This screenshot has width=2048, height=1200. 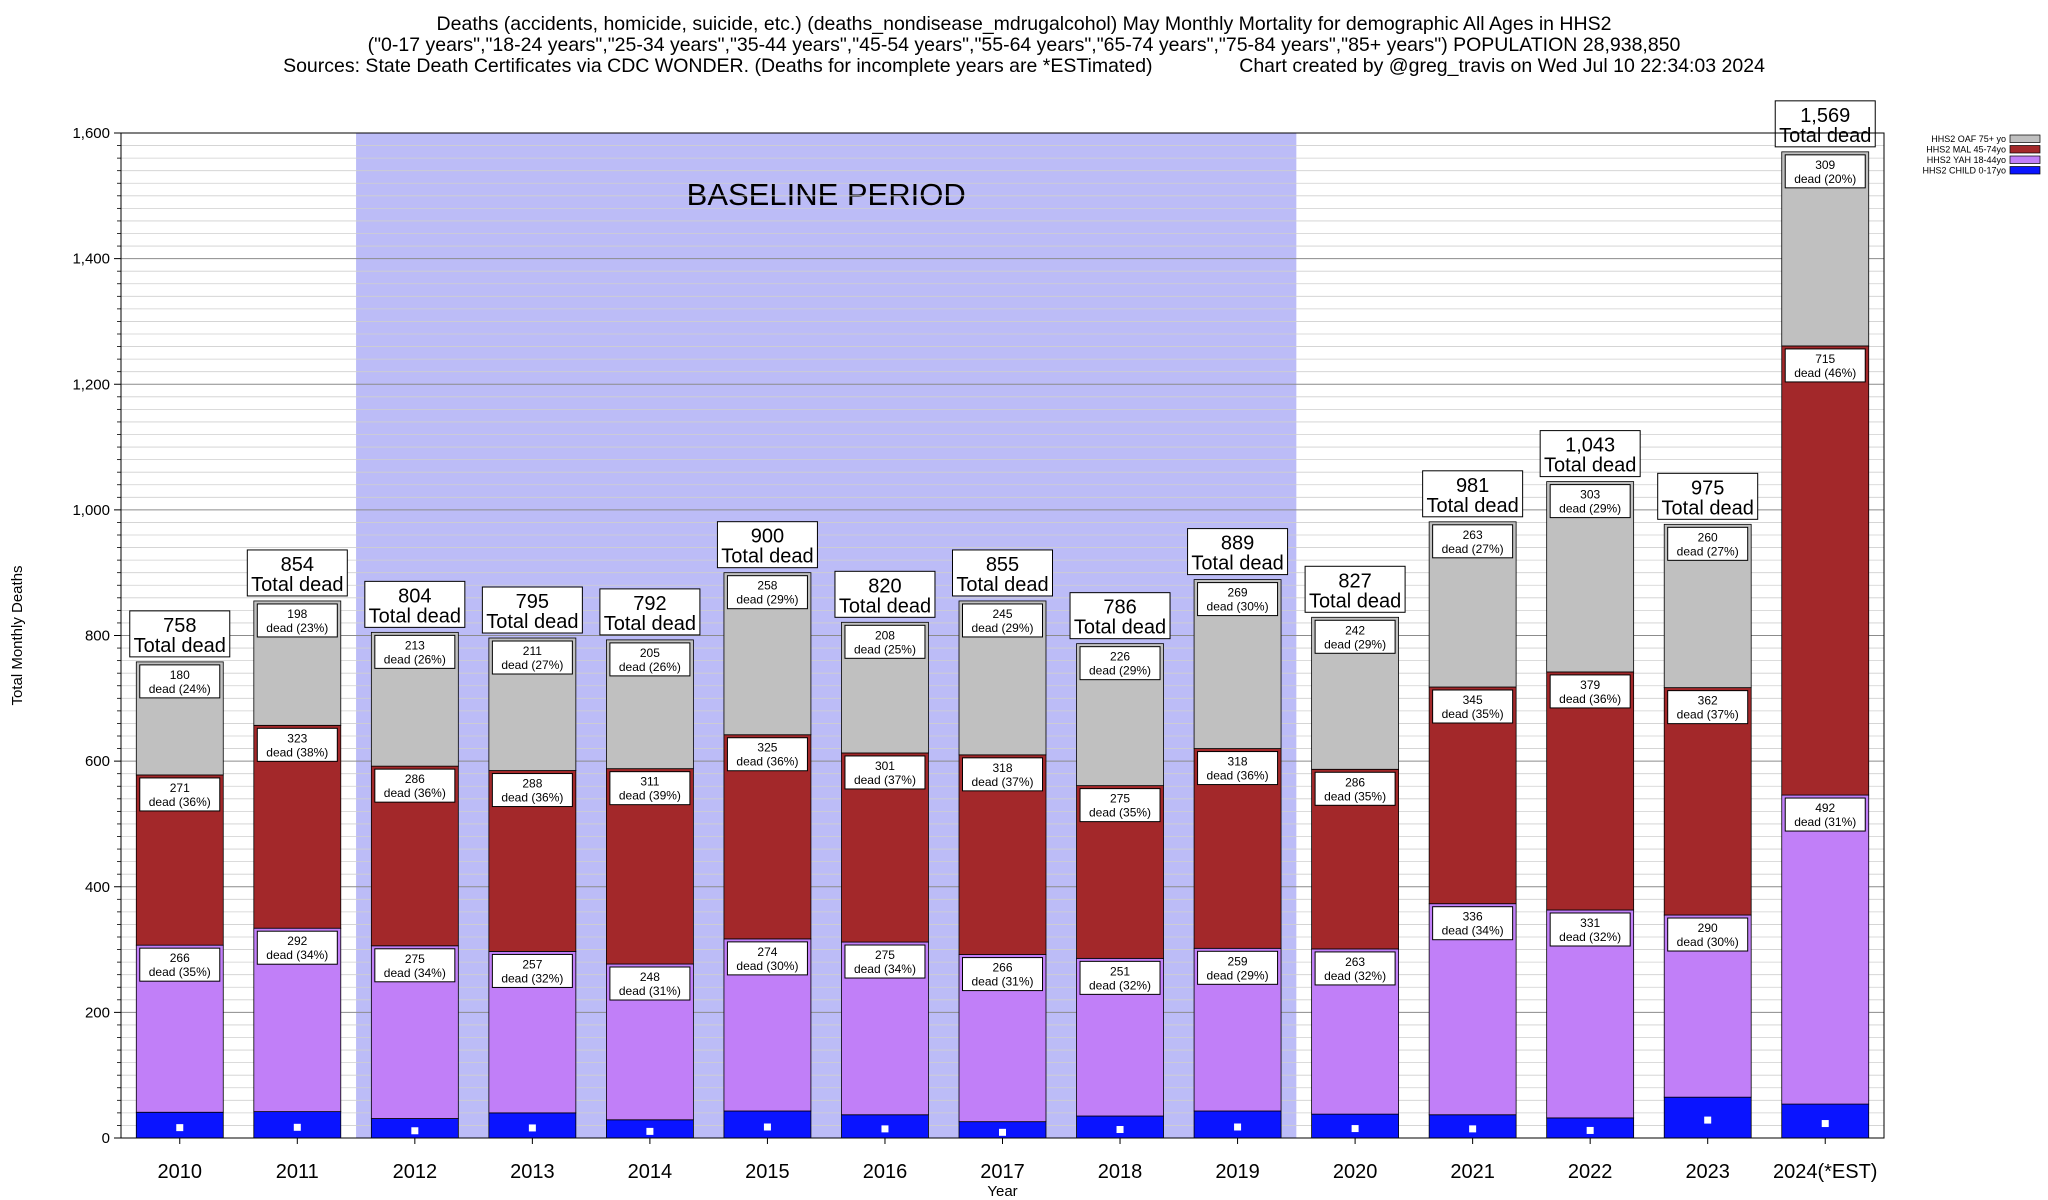 What do you see at coordinates (180, 689) in the screenshot?
I see `segment-pct-label: dead (24%)` at bounding box center [180, 689].